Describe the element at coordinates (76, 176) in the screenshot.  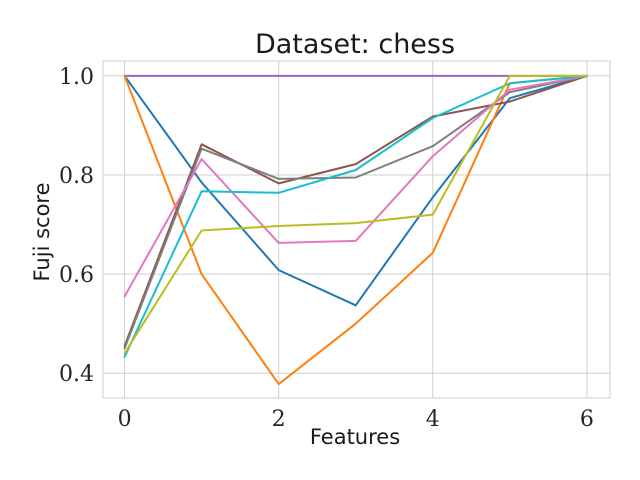
I see `y-tick-label: 0.8` at that location.